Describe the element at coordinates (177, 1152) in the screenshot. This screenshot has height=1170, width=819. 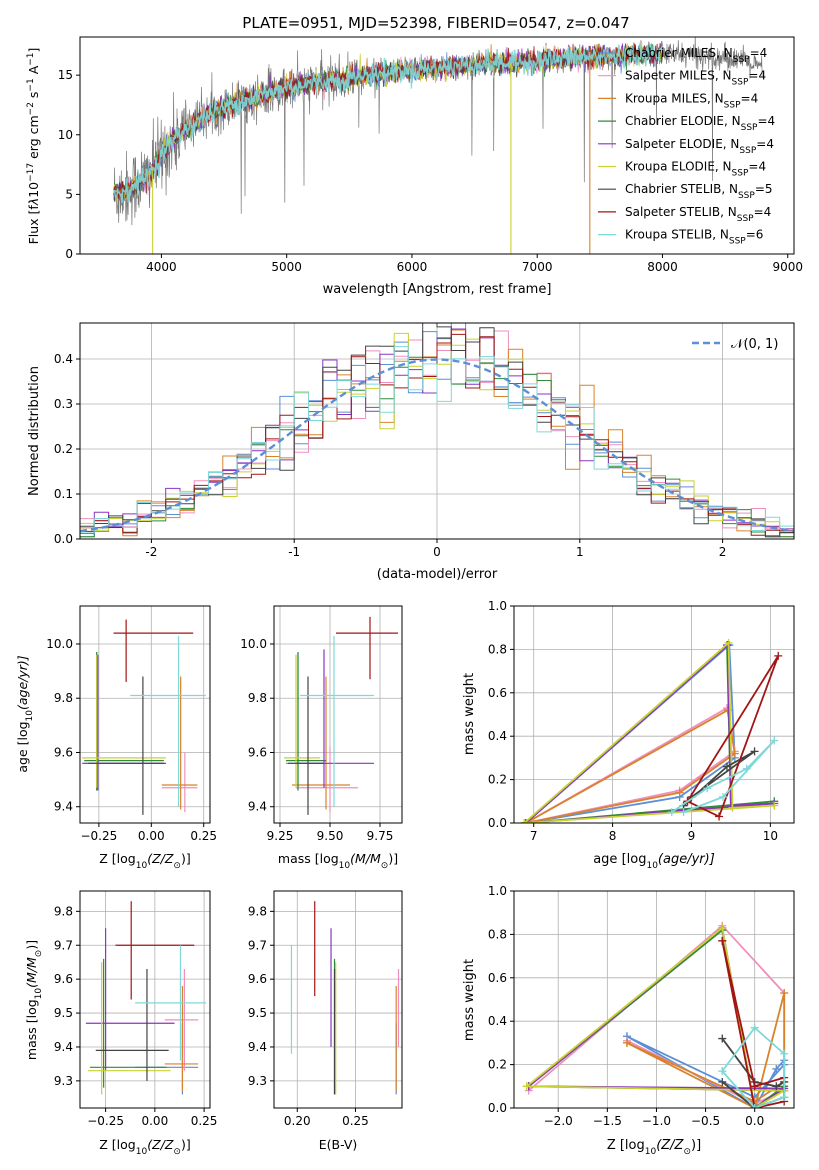
I see `x-axis-label-part: ⊙` at that location.